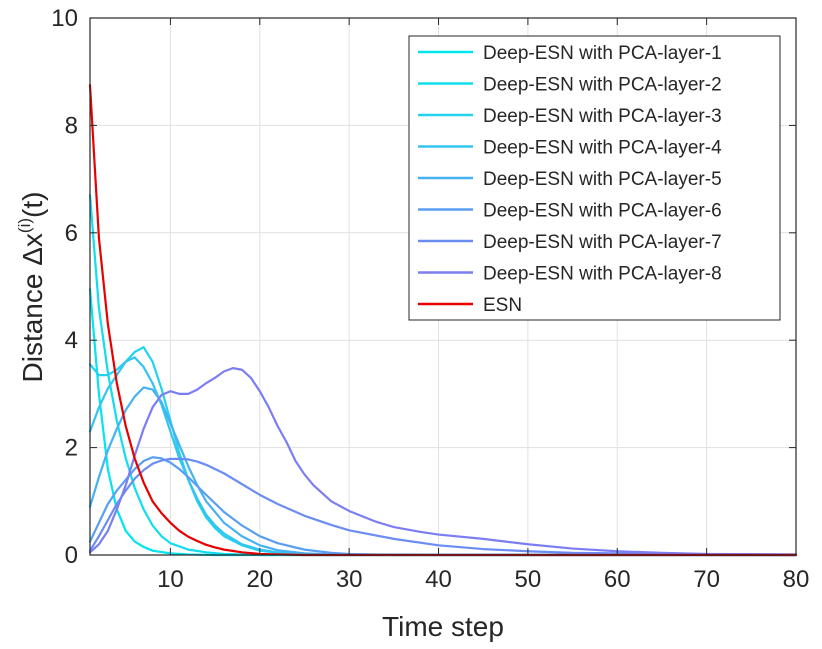 The height and width of the screenshot is (649, 822). What do you see at coordinates (259, 579) in the screenshot?
I see `x-tick-label: 20` at bounding box center [259, 579].